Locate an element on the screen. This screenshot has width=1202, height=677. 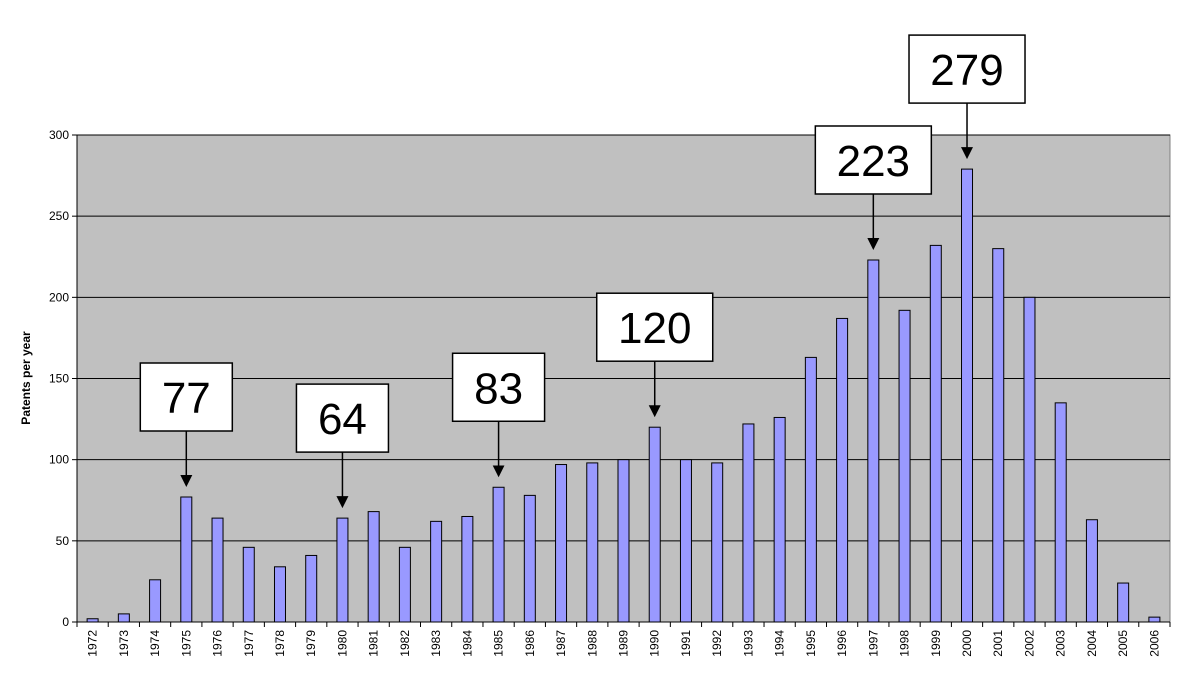
x-tick-label: 1985 is located at coordinates (499, 643).